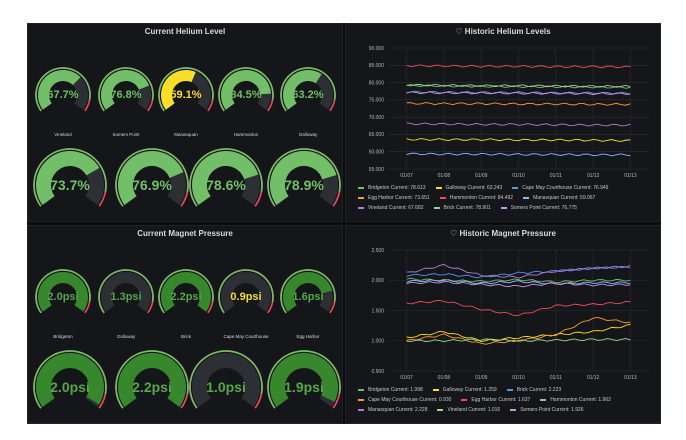 This screenshot has height=440, width=686. Describe the element at coordinates (559, 198) in the screenshot. I see `legend-item: Manasquan Current: 59.067` at that location.